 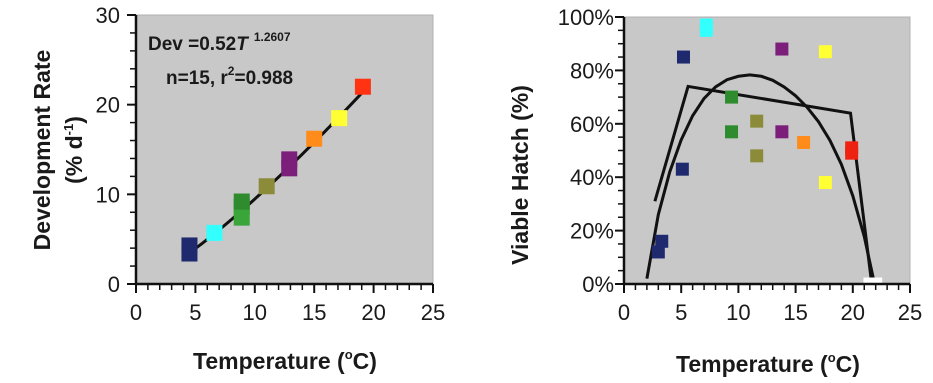 I want to click on y-axis-title: Viable Hatch (%), so click(x=520, y=175).